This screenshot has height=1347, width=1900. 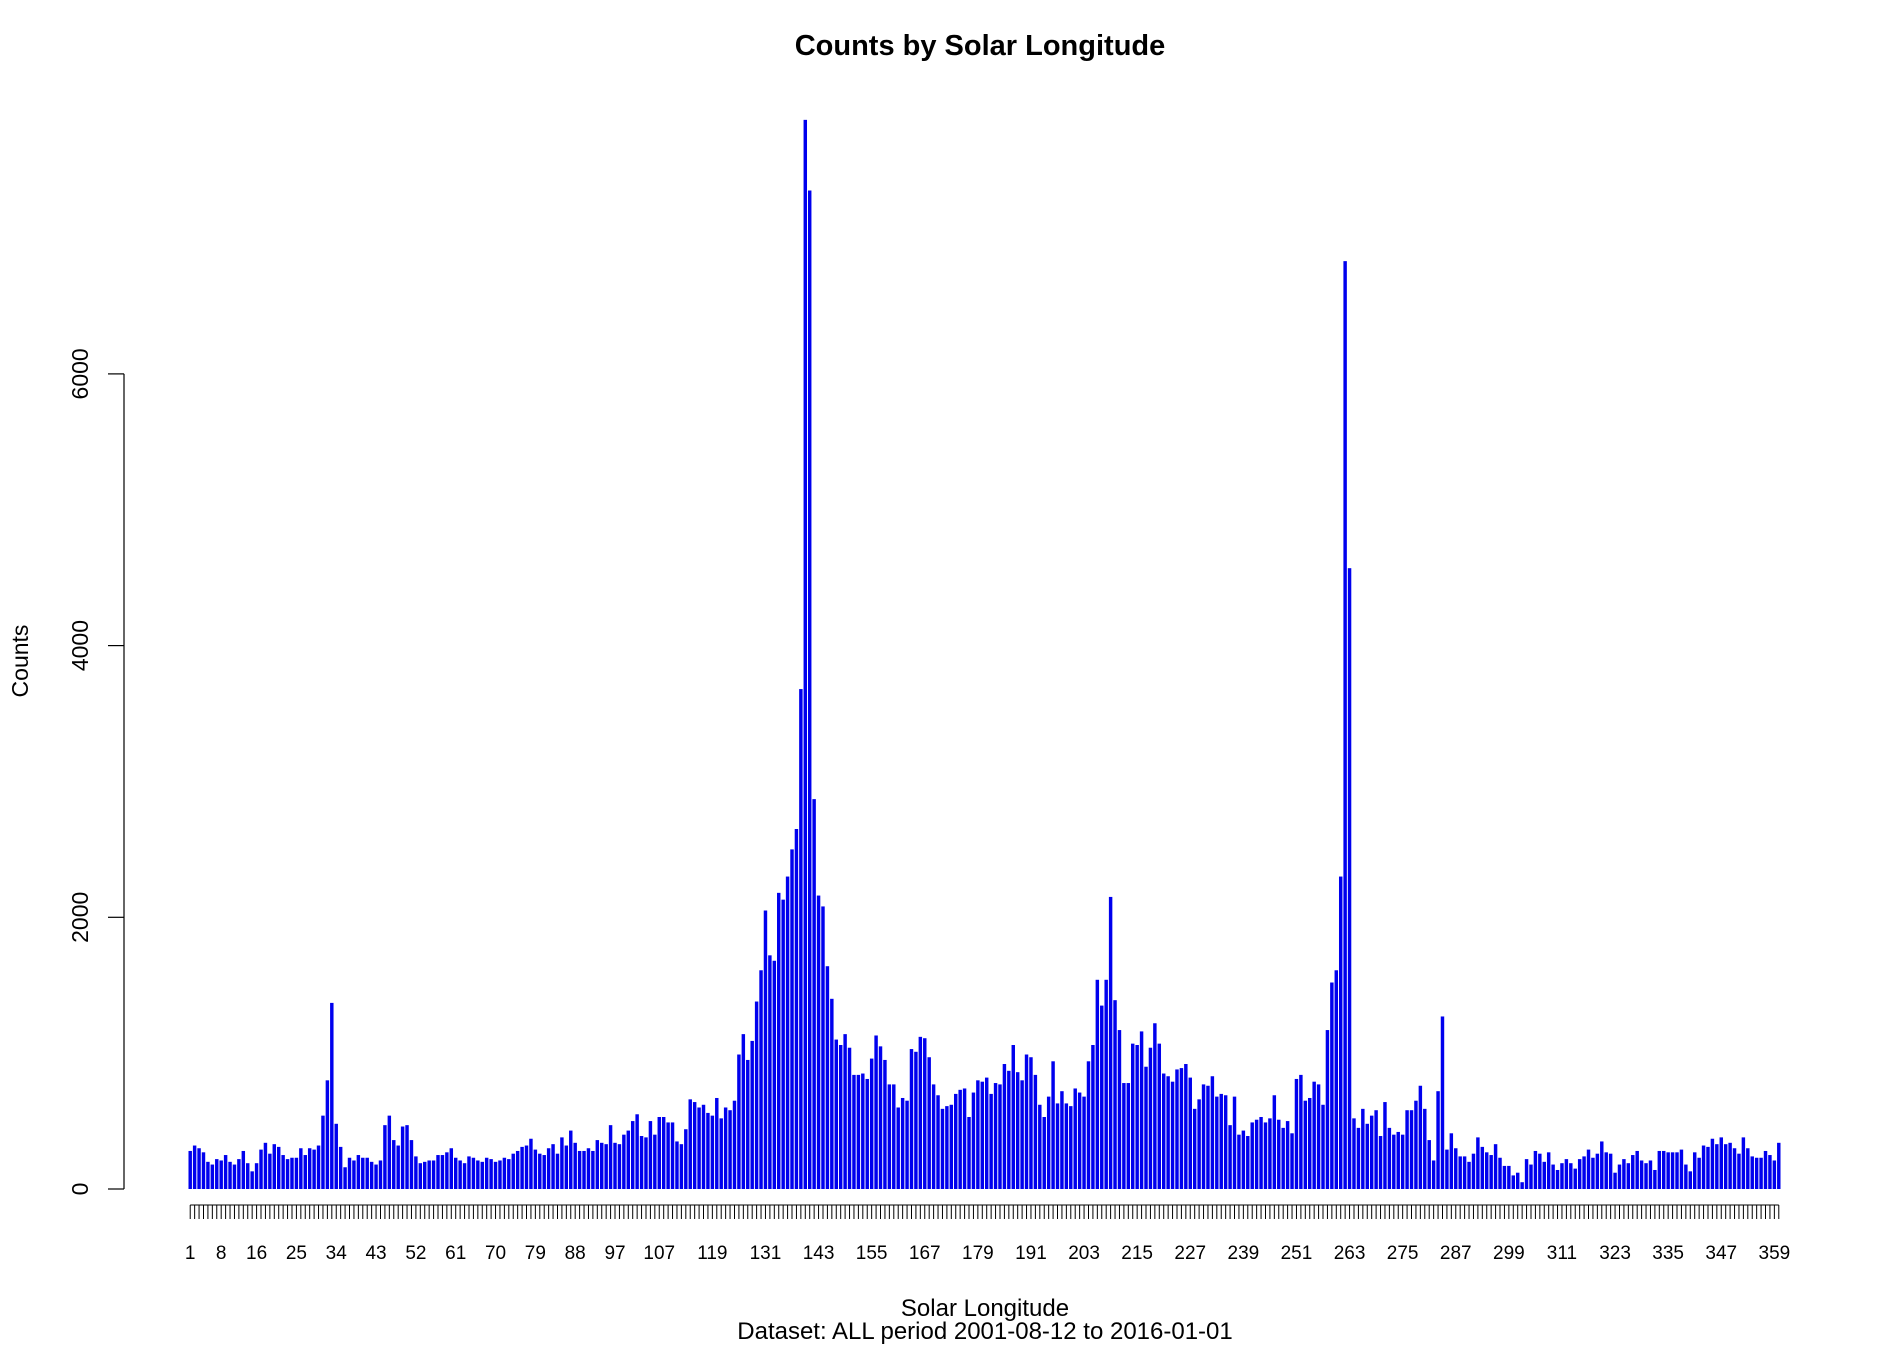 What do you see at coordinates (415, 1253) in the screenshot?
I see `x-tick-label: 52` at bounding box center [415, 1253].